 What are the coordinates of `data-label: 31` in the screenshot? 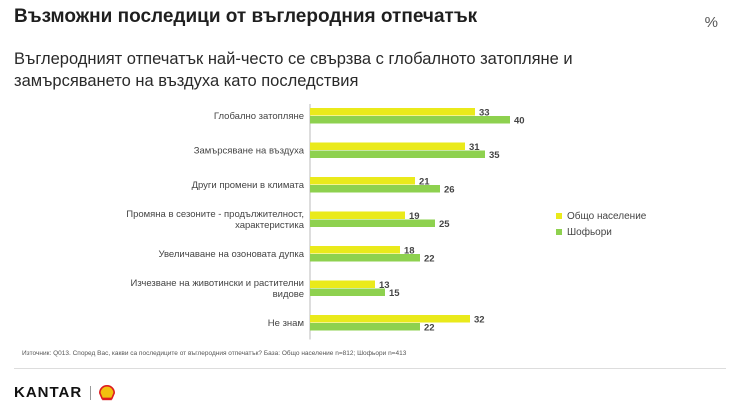 It's located at (474, 147).